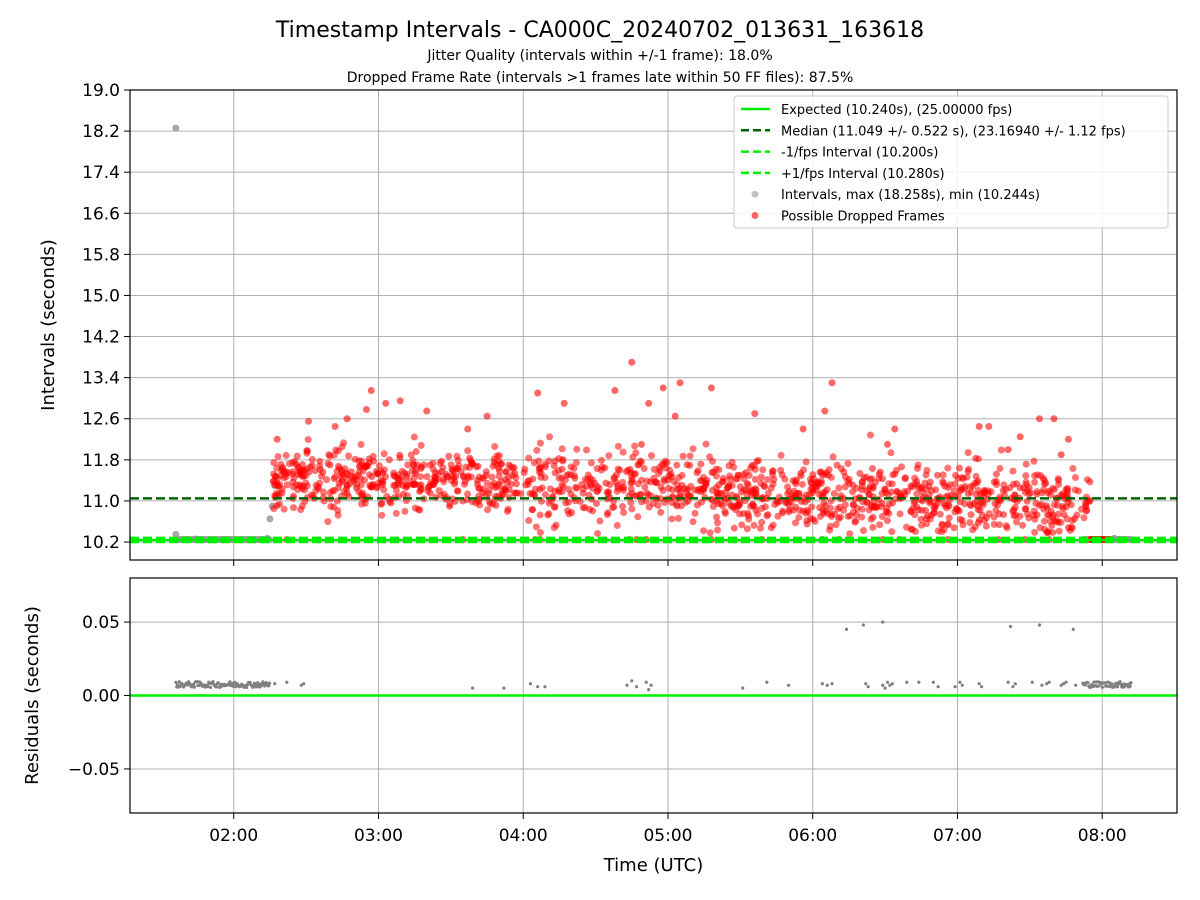 This screenshot has height=900, width=1200. I want to click on y-axis-label: Residuals (seconds), so click(32, 695).